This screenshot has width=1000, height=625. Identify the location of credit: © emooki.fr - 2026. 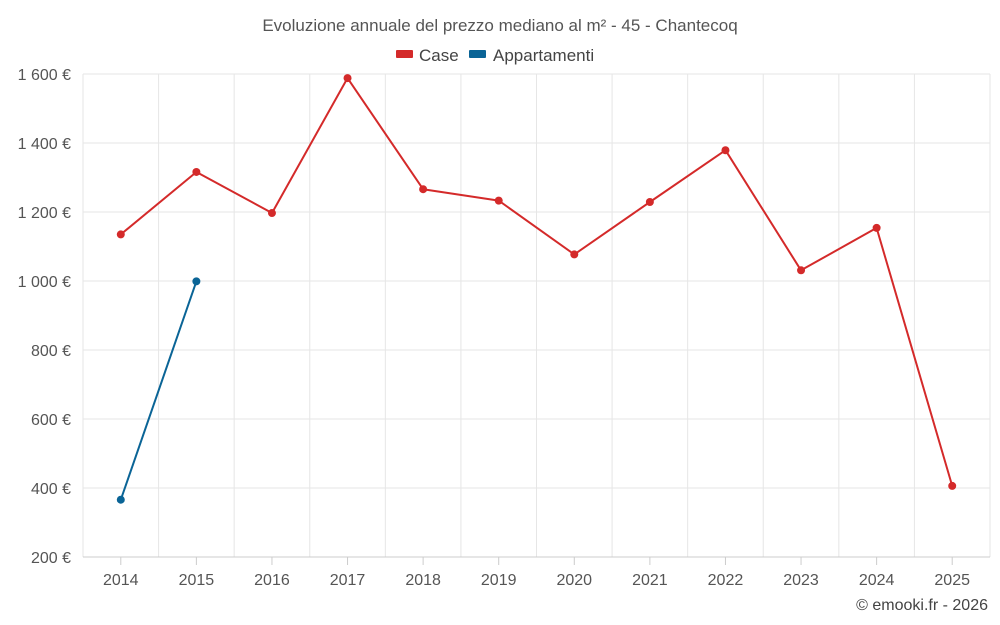
(922, 605).